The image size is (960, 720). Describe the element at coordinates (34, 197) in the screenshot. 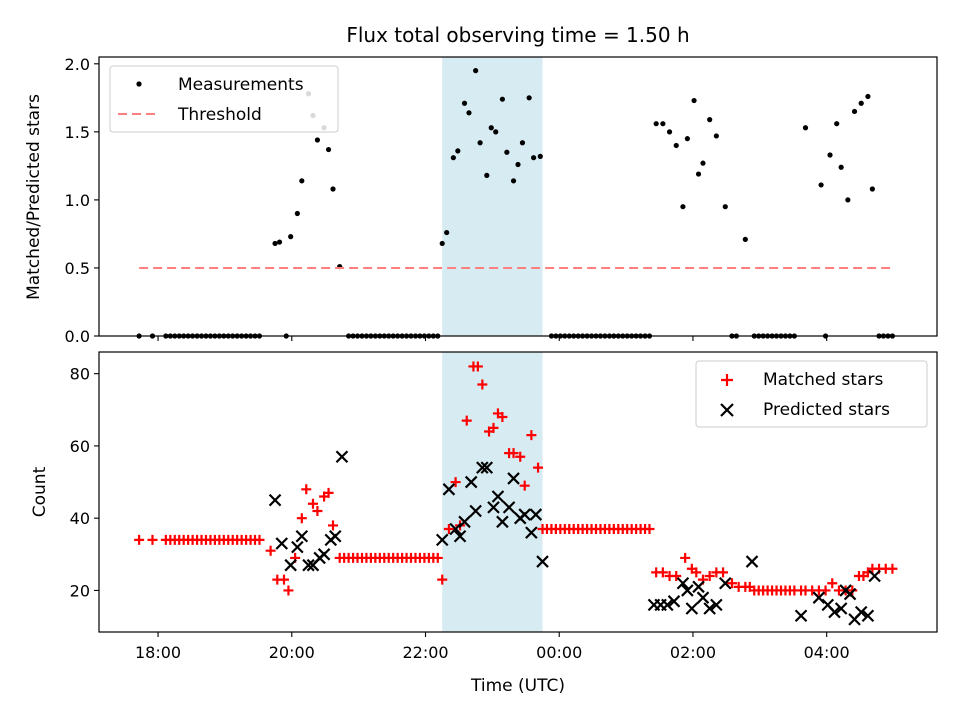

I see `top-y-axis-label: Matched/Predicted stars` at that location.